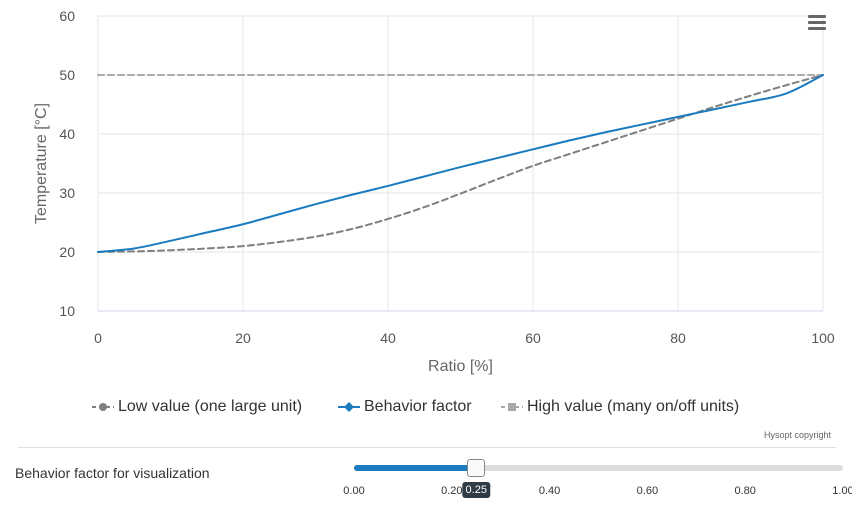  Describe the element at coordinates (426, 493) in the screenshot. I see `slider-ticks: 0.00 0.20 0.40 0.60 0.80 1.00` at that location.